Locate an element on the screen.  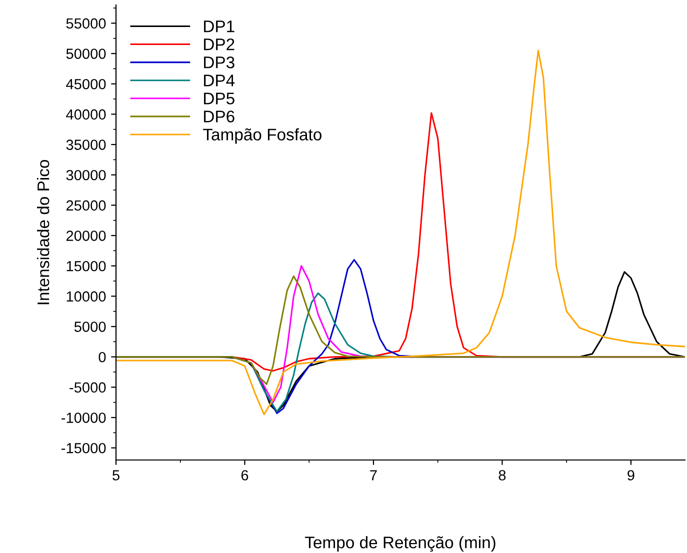
y-tick-label: 50000 is located at coordinates (86, 53).